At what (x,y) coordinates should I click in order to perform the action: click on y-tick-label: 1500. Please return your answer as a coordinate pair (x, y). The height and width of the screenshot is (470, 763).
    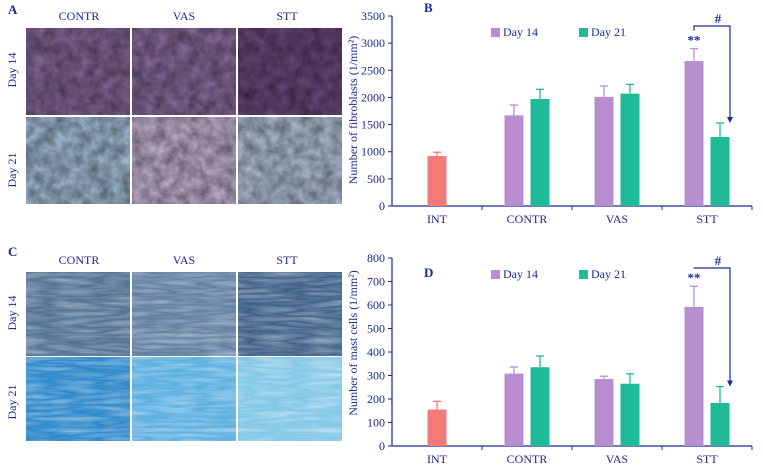
    Looking at the image, I should click on (373, 125).